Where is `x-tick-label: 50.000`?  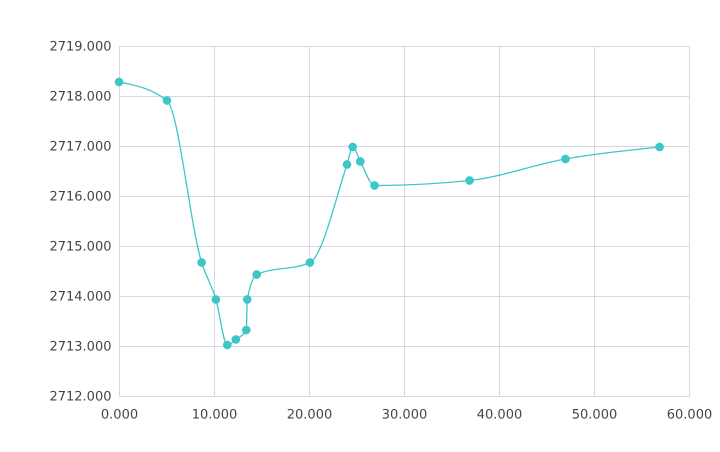 x-tick-label: 50.000 is located at coordinates (595, 415).